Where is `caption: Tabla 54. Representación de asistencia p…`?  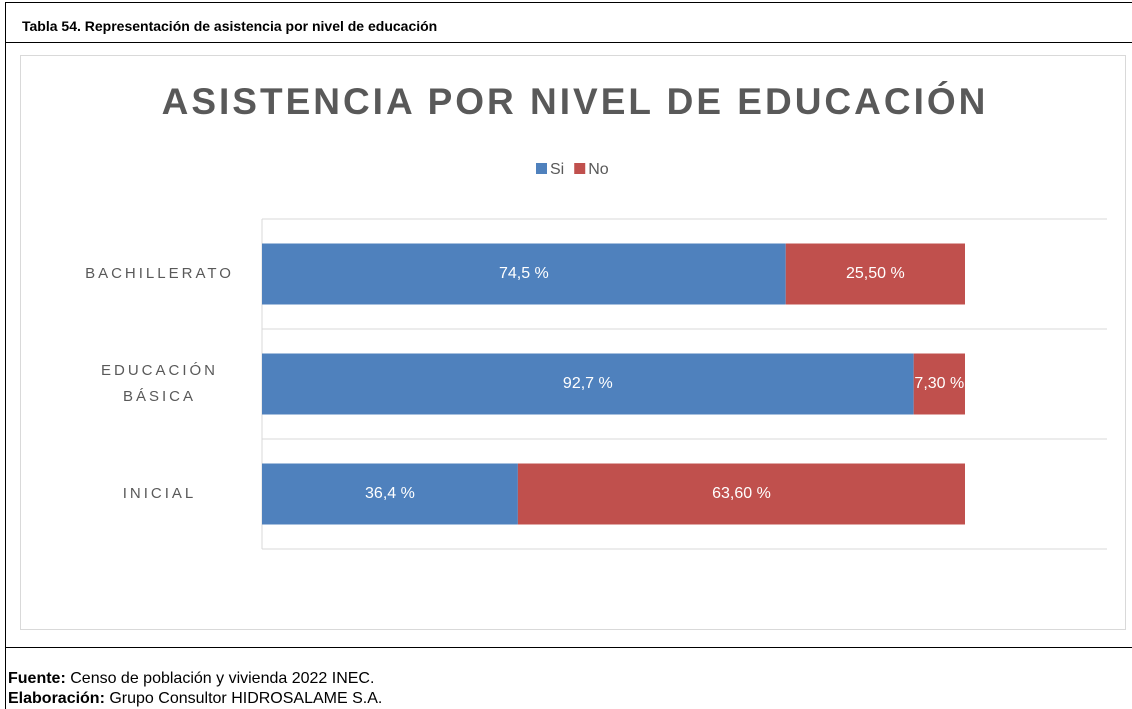 caption: Tabla 54. Representación de asistencia p… is located at coordinates (230, 26).